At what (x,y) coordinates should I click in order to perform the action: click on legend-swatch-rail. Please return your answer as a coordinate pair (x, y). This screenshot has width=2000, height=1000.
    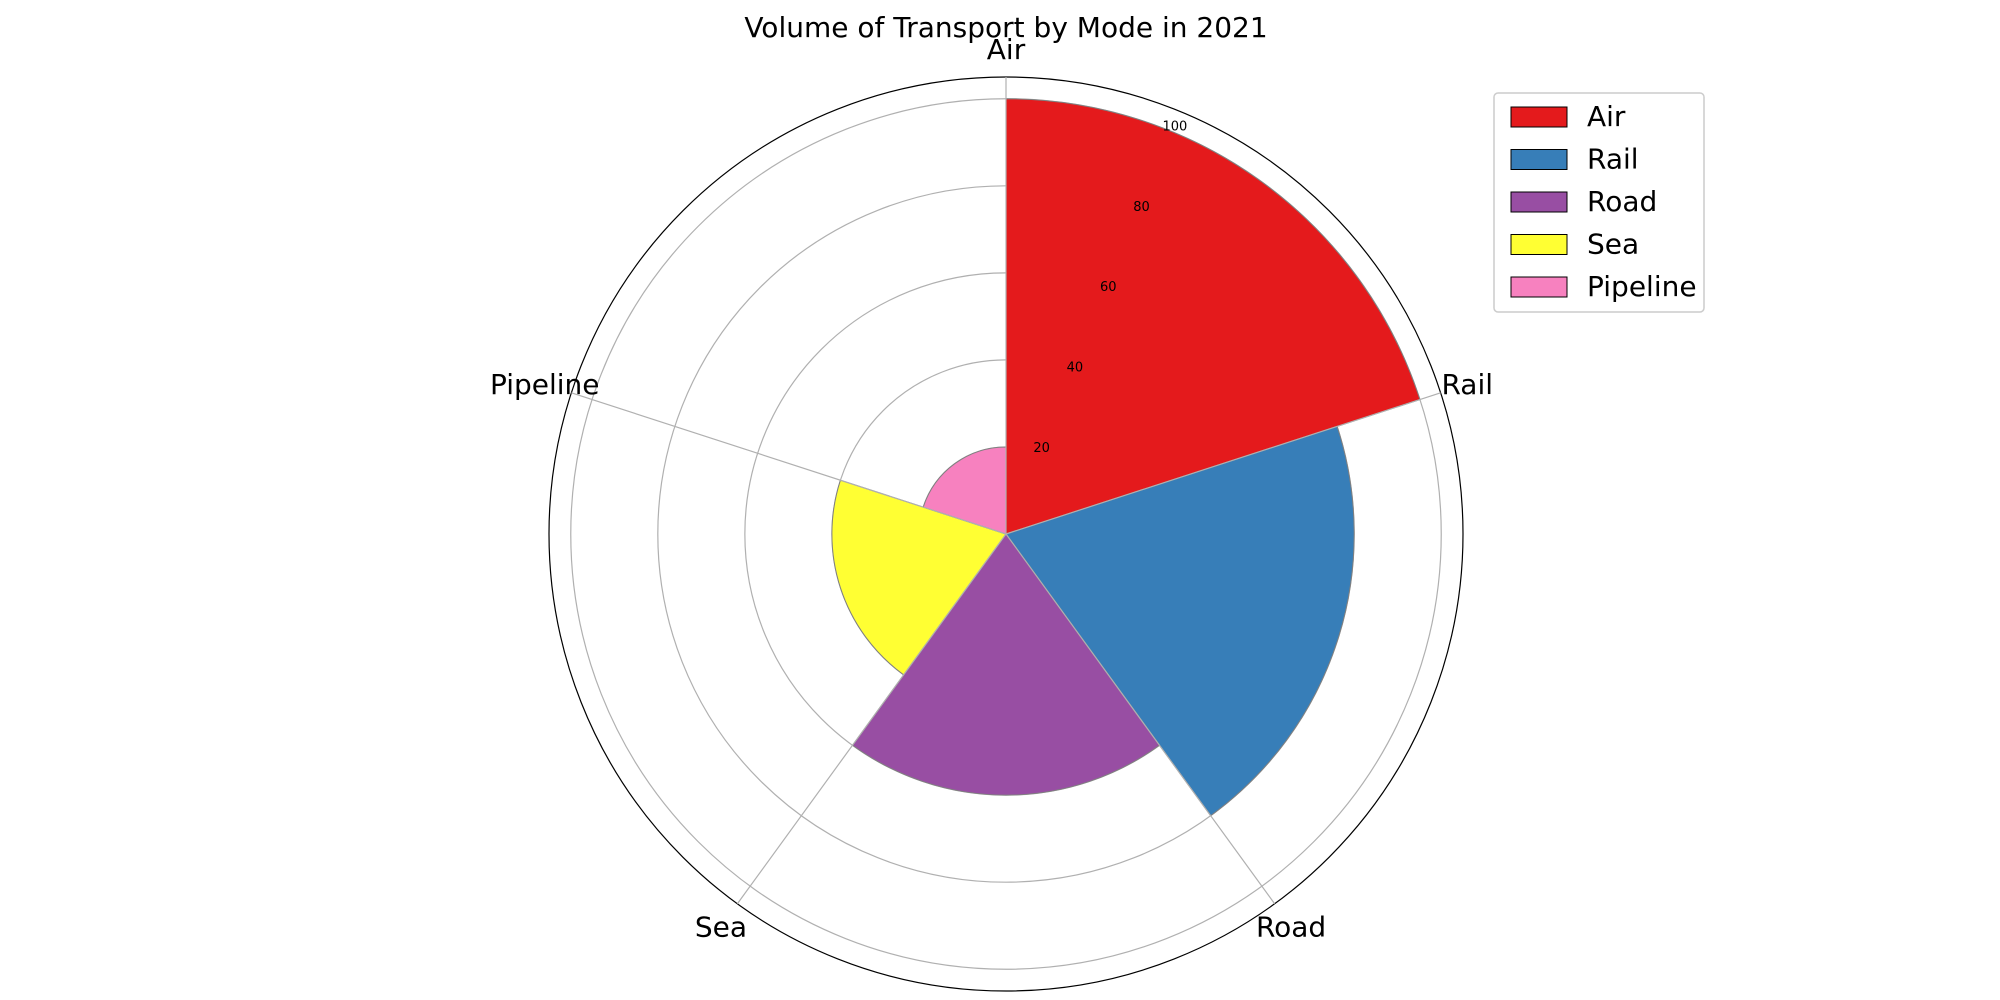
    Looking at the image, I should click on (1539, 159).